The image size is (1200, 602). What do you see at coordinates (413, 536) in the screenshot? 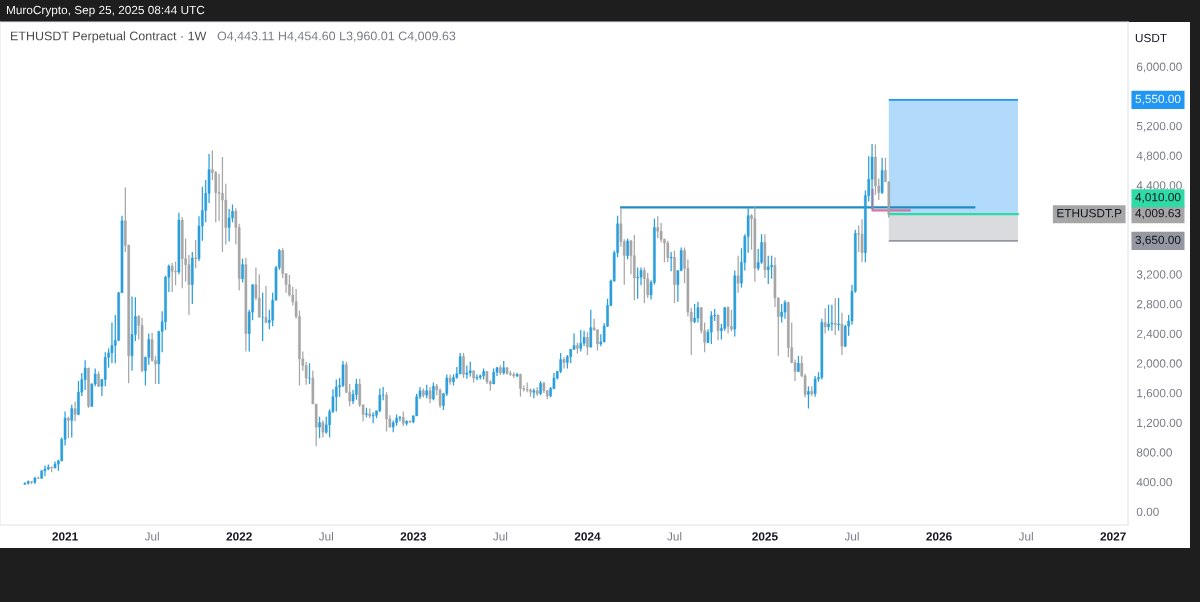
I see `x-tick-label: 2023` at bounding box center [413, 536].